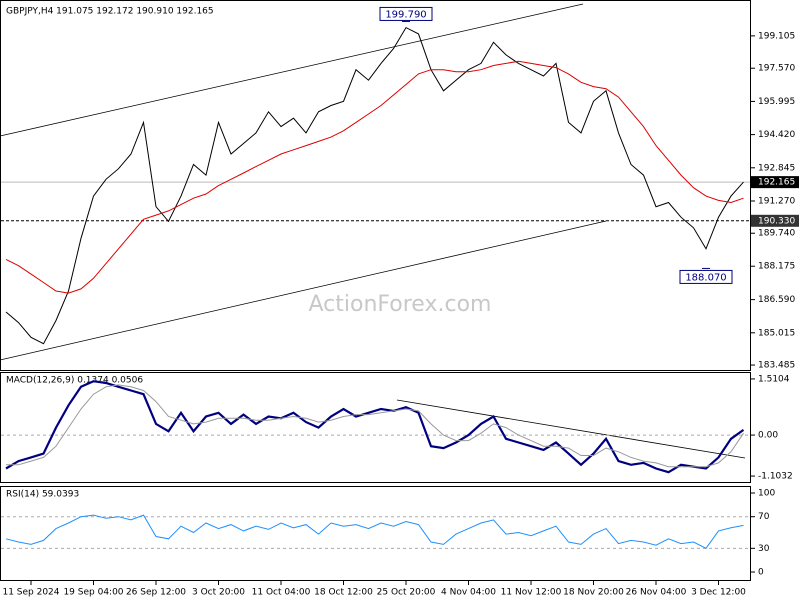 This screenshot has width=800, height=600. I want to click on y-tick-label: 70, so click(764, 517).